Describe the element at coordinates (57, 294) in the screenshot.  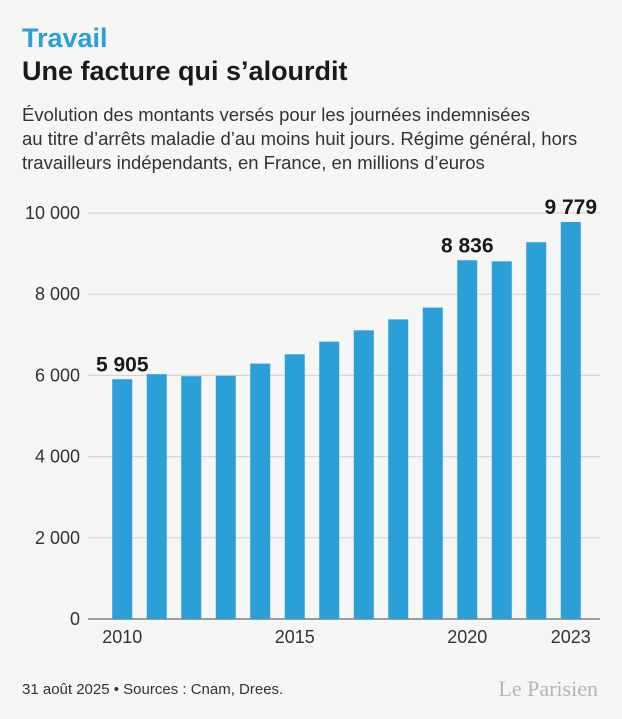
I see `y-tick-label: 8 000` at that location.